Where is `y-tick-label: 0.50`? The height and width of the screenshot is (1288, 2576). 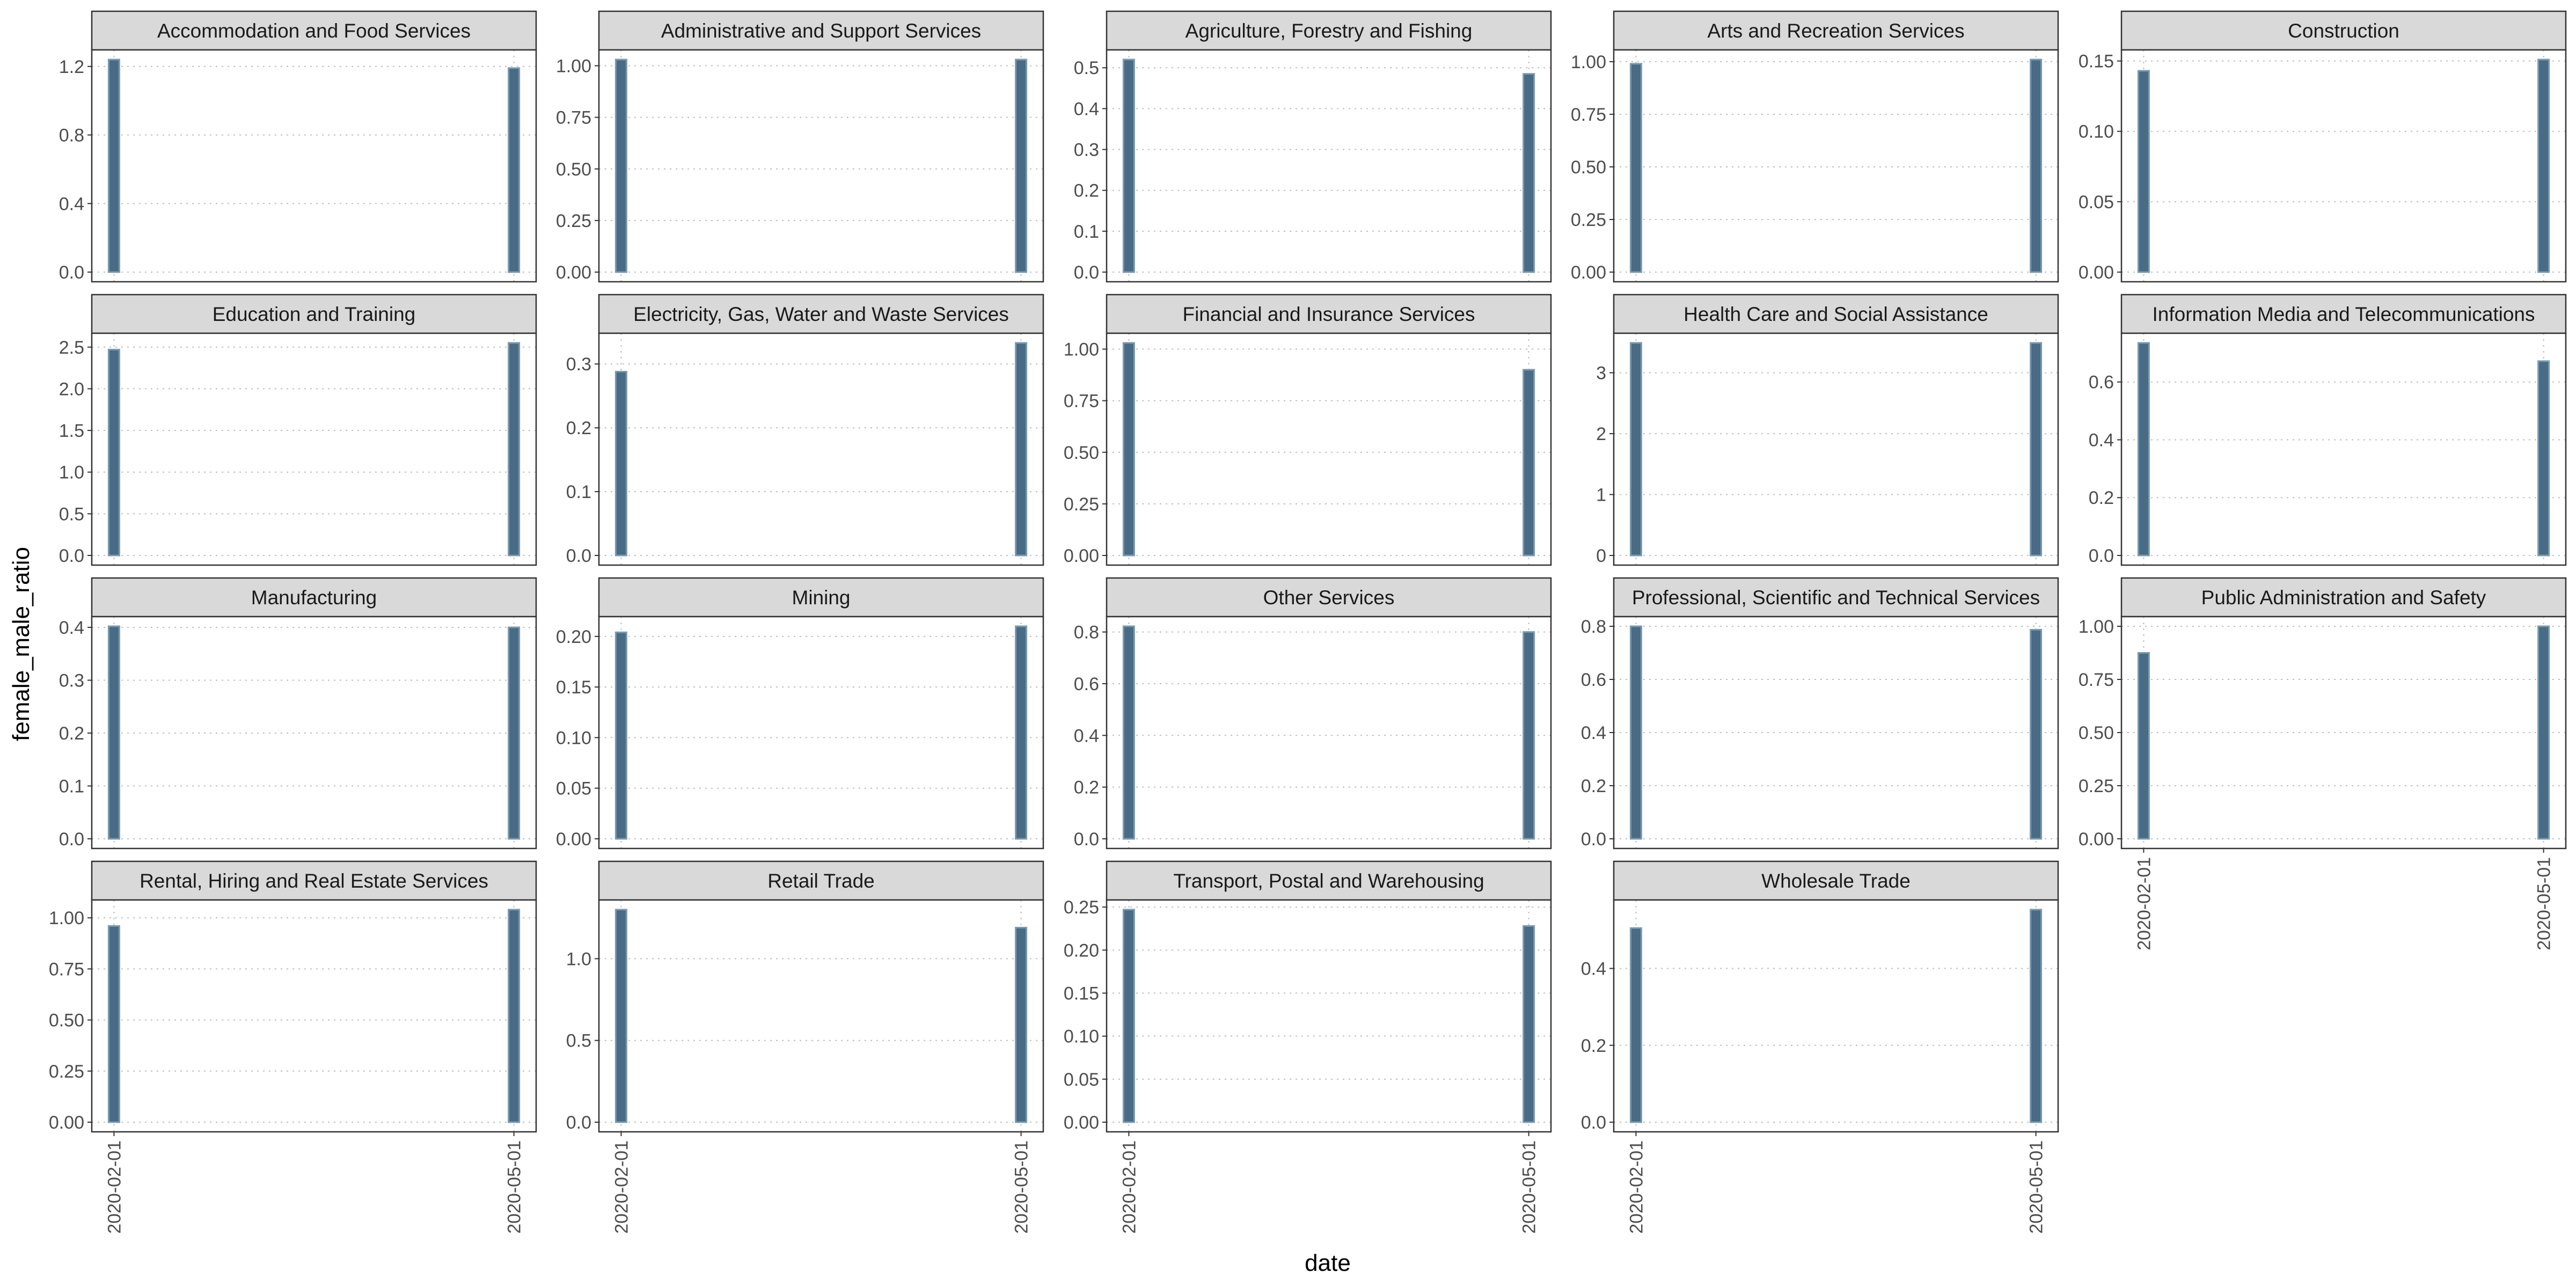
y-tick-label: 0.50 is located at coordinates (66, 1021).